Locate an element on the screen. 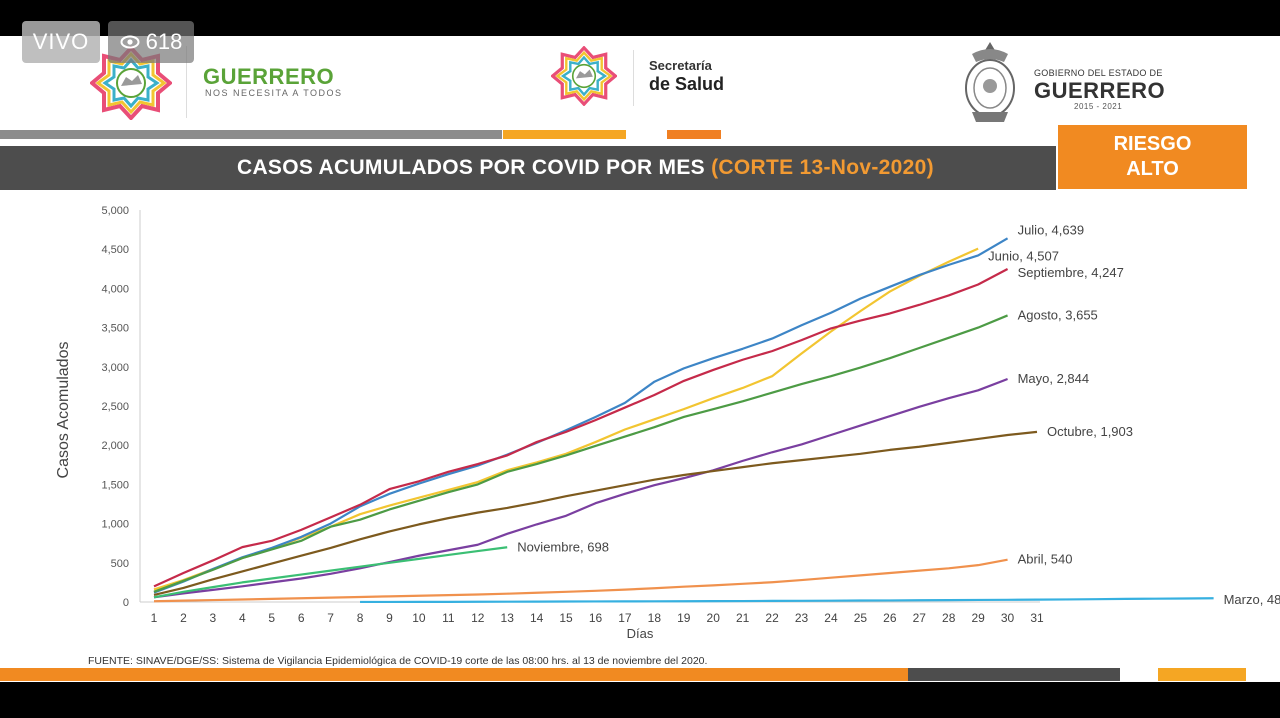 The image size is (1280, 718). x-tick-label: 7 is located at coordinates (330, 618).